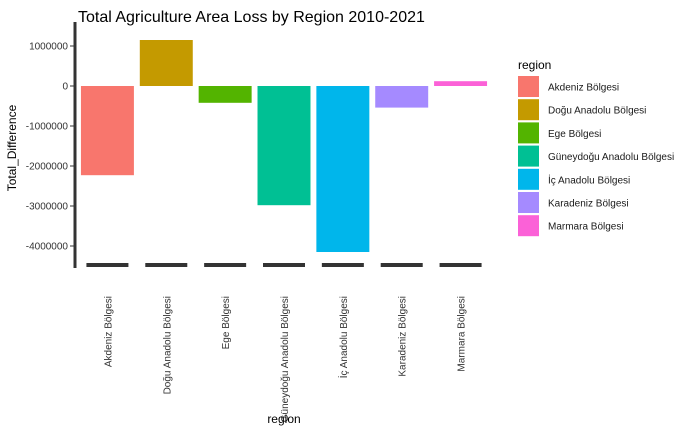  I want to click on y-tick-label: -3000000, so click(47, 207).